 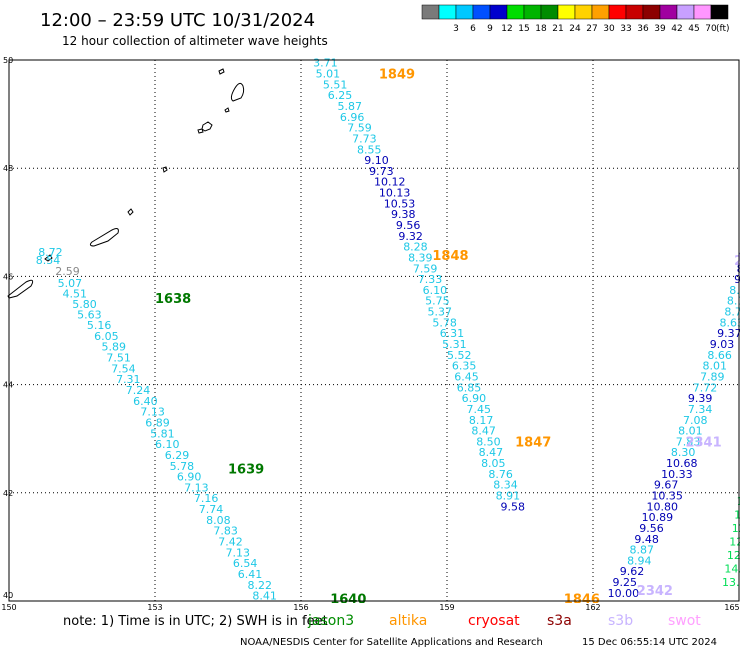 I want to click on wave-height-label: 7.33, so click(x=430, y=279).